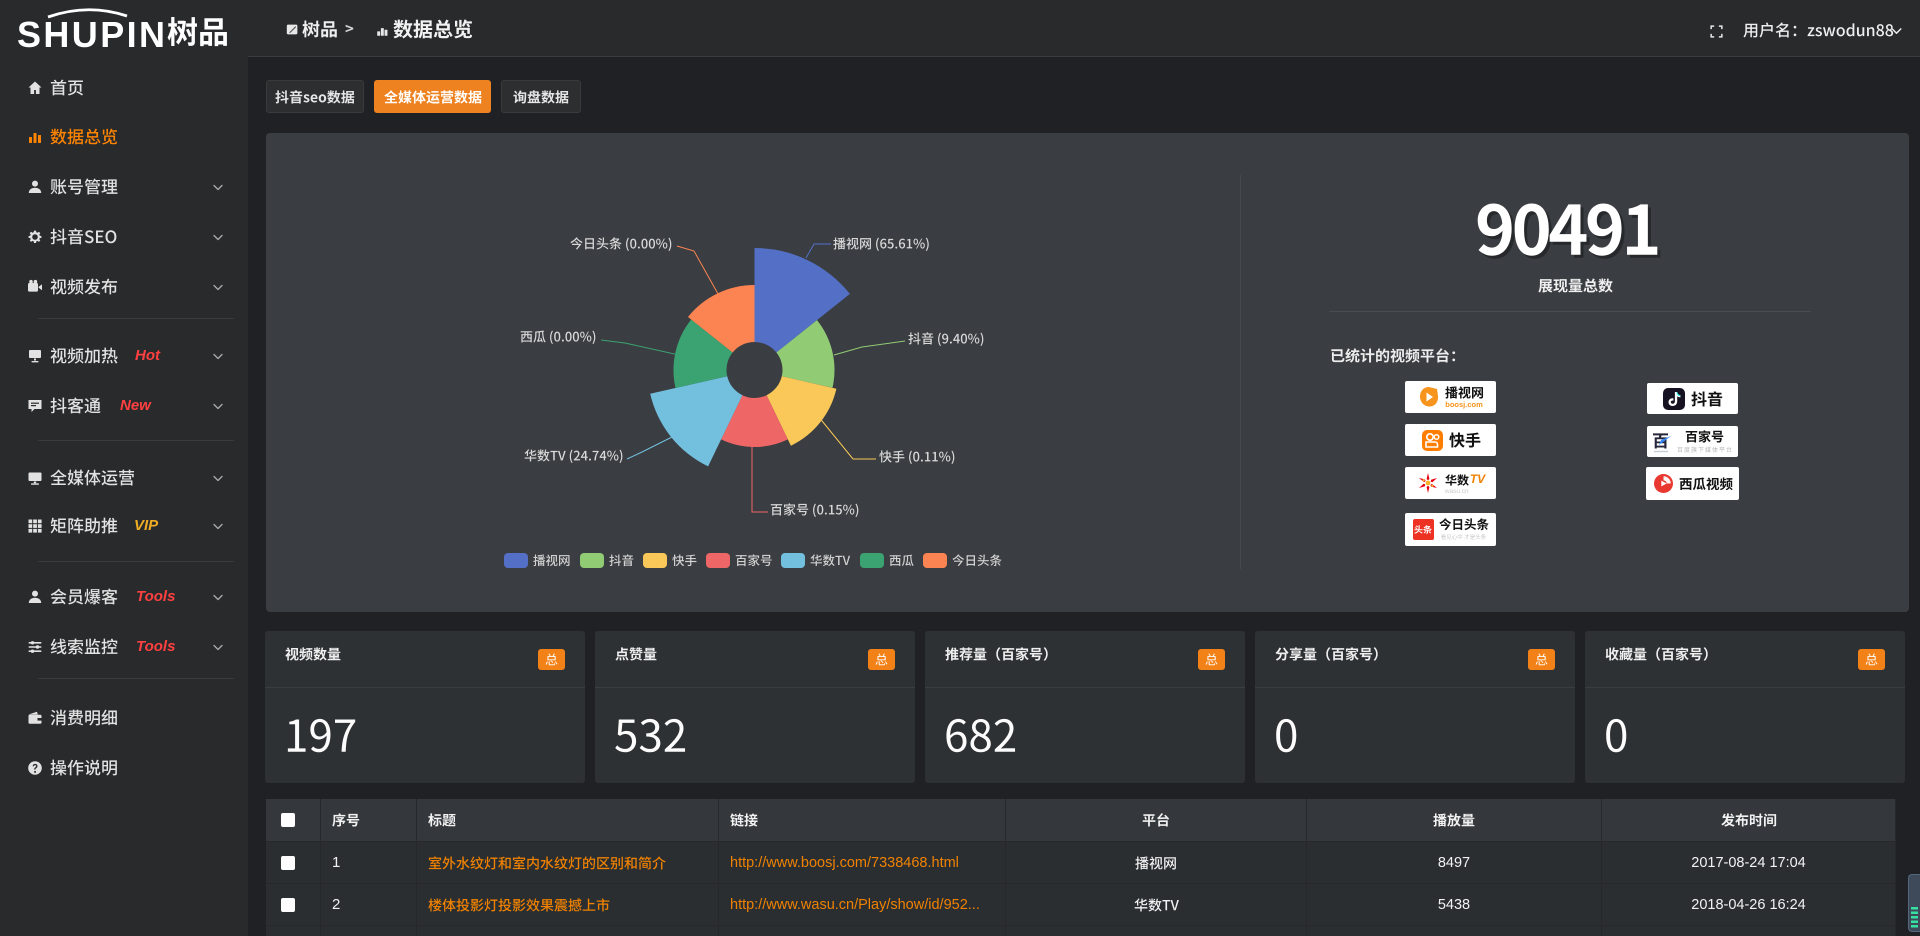  I want to click on svg-text: SHUPIN, so click(91, 34).